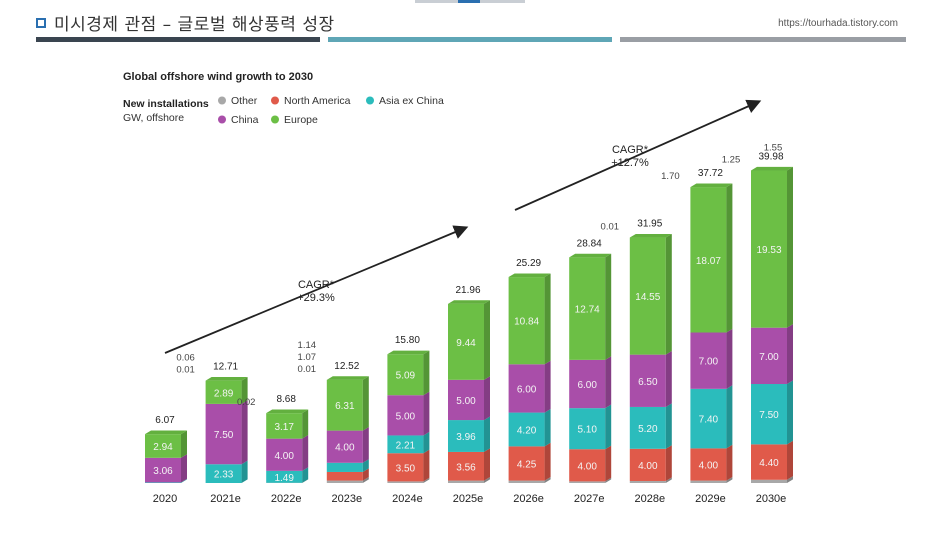 Image resolution: width=940 pixels, height=533 pixels. Describe the element at coordinates (709, 362) in the screenshot. I see `segment-label-china-2029e: 7.00` at that location.